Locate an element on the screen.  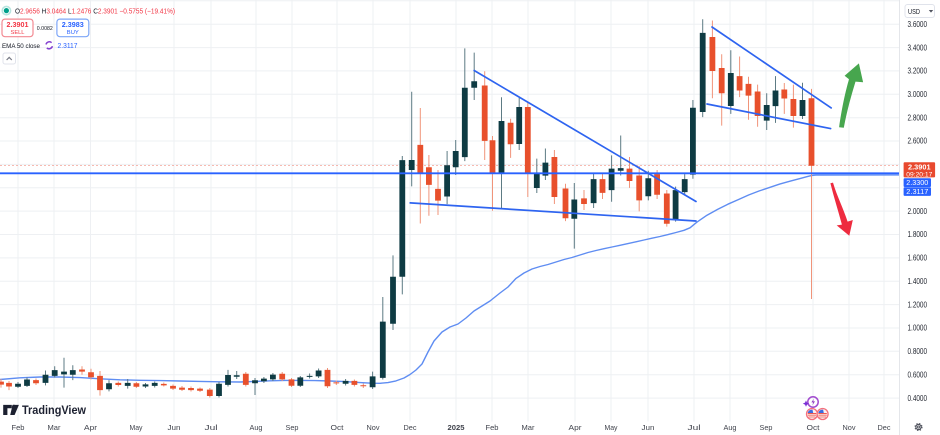
svg-text: 3.4000 is located at coordinates (918, 47).